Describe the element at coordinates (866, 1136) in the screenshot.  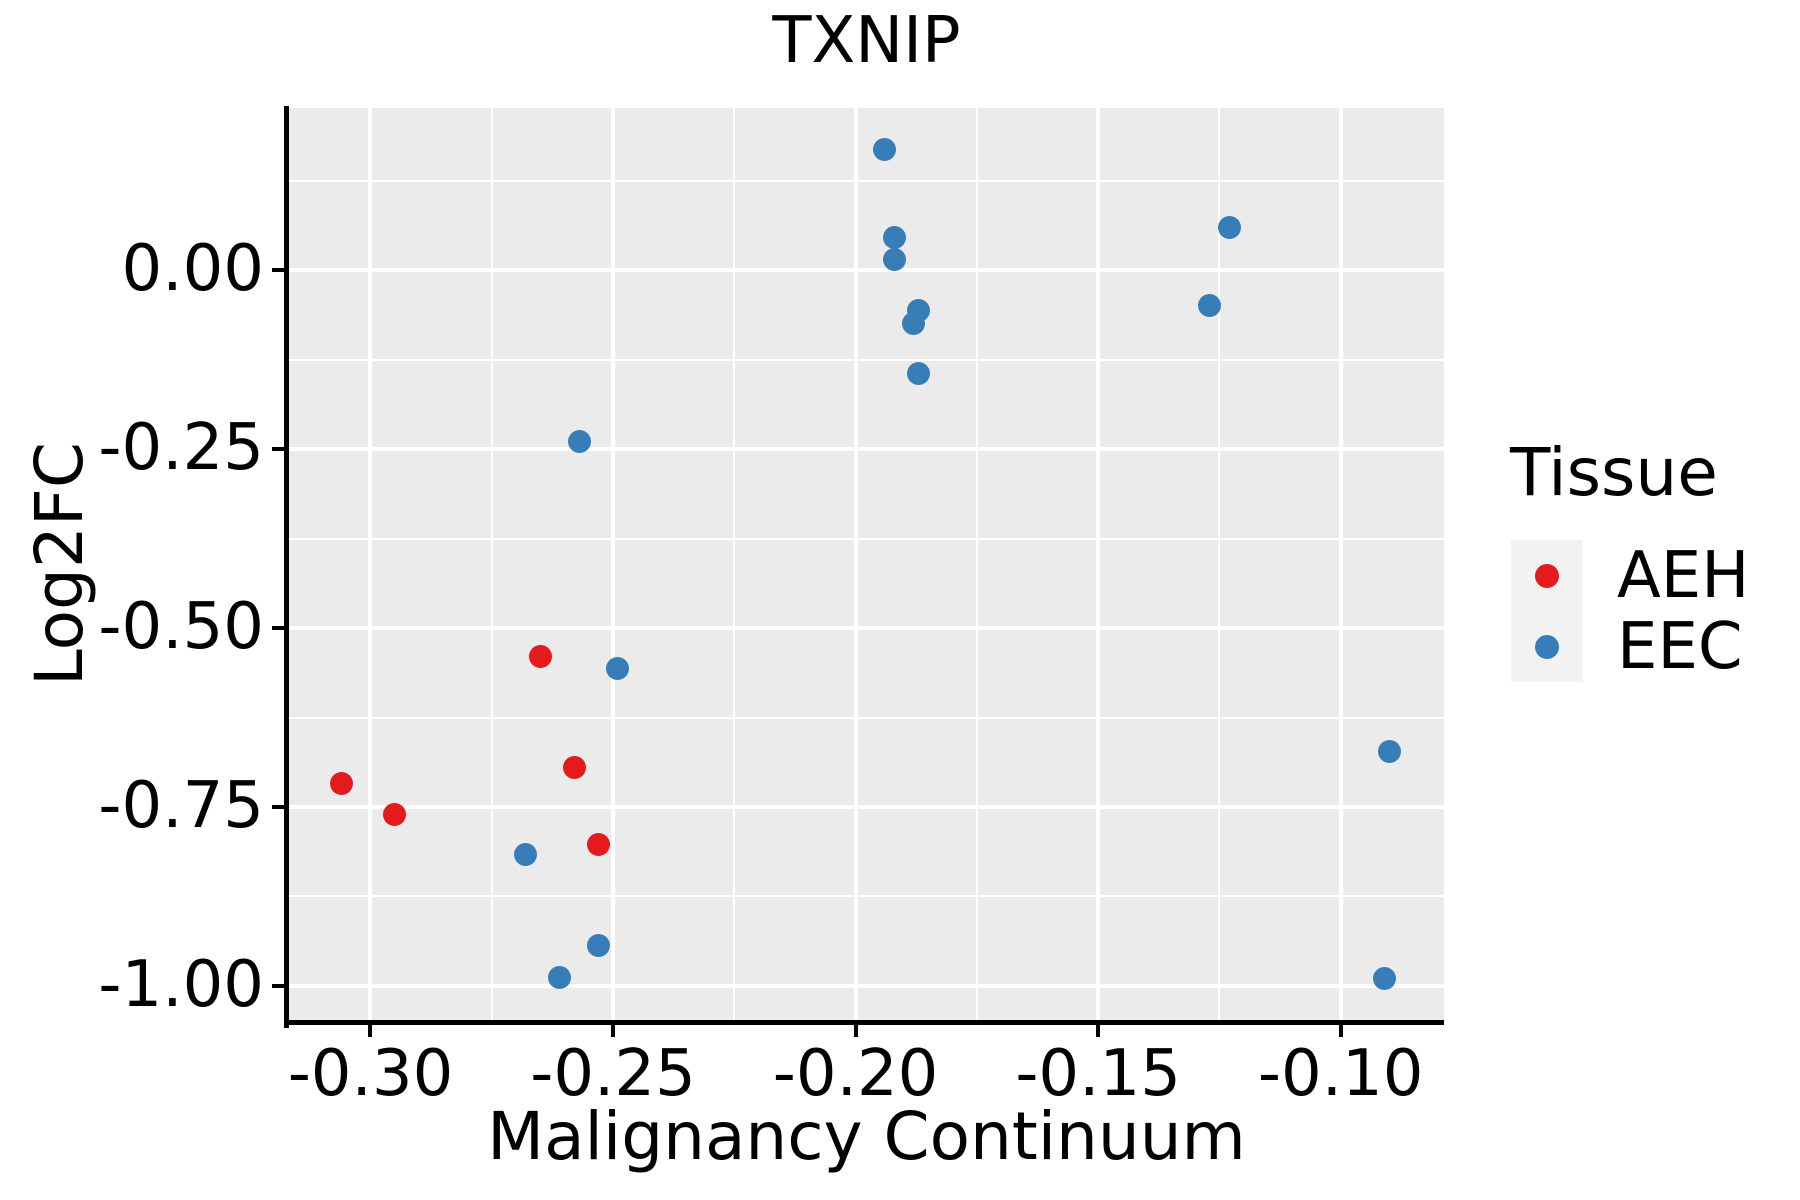
I see `x-axis-title: Malignancy Continuum` at that location.